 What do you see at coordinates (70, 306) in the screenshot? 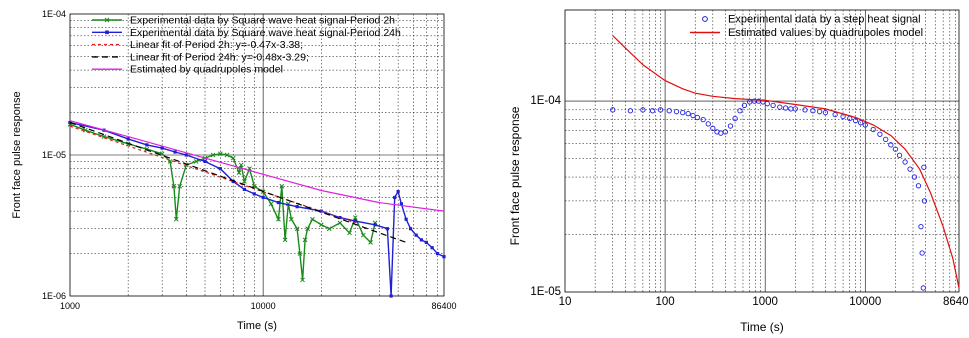
I see `x-tick-label: 1000` at bounding box center [70, 306].